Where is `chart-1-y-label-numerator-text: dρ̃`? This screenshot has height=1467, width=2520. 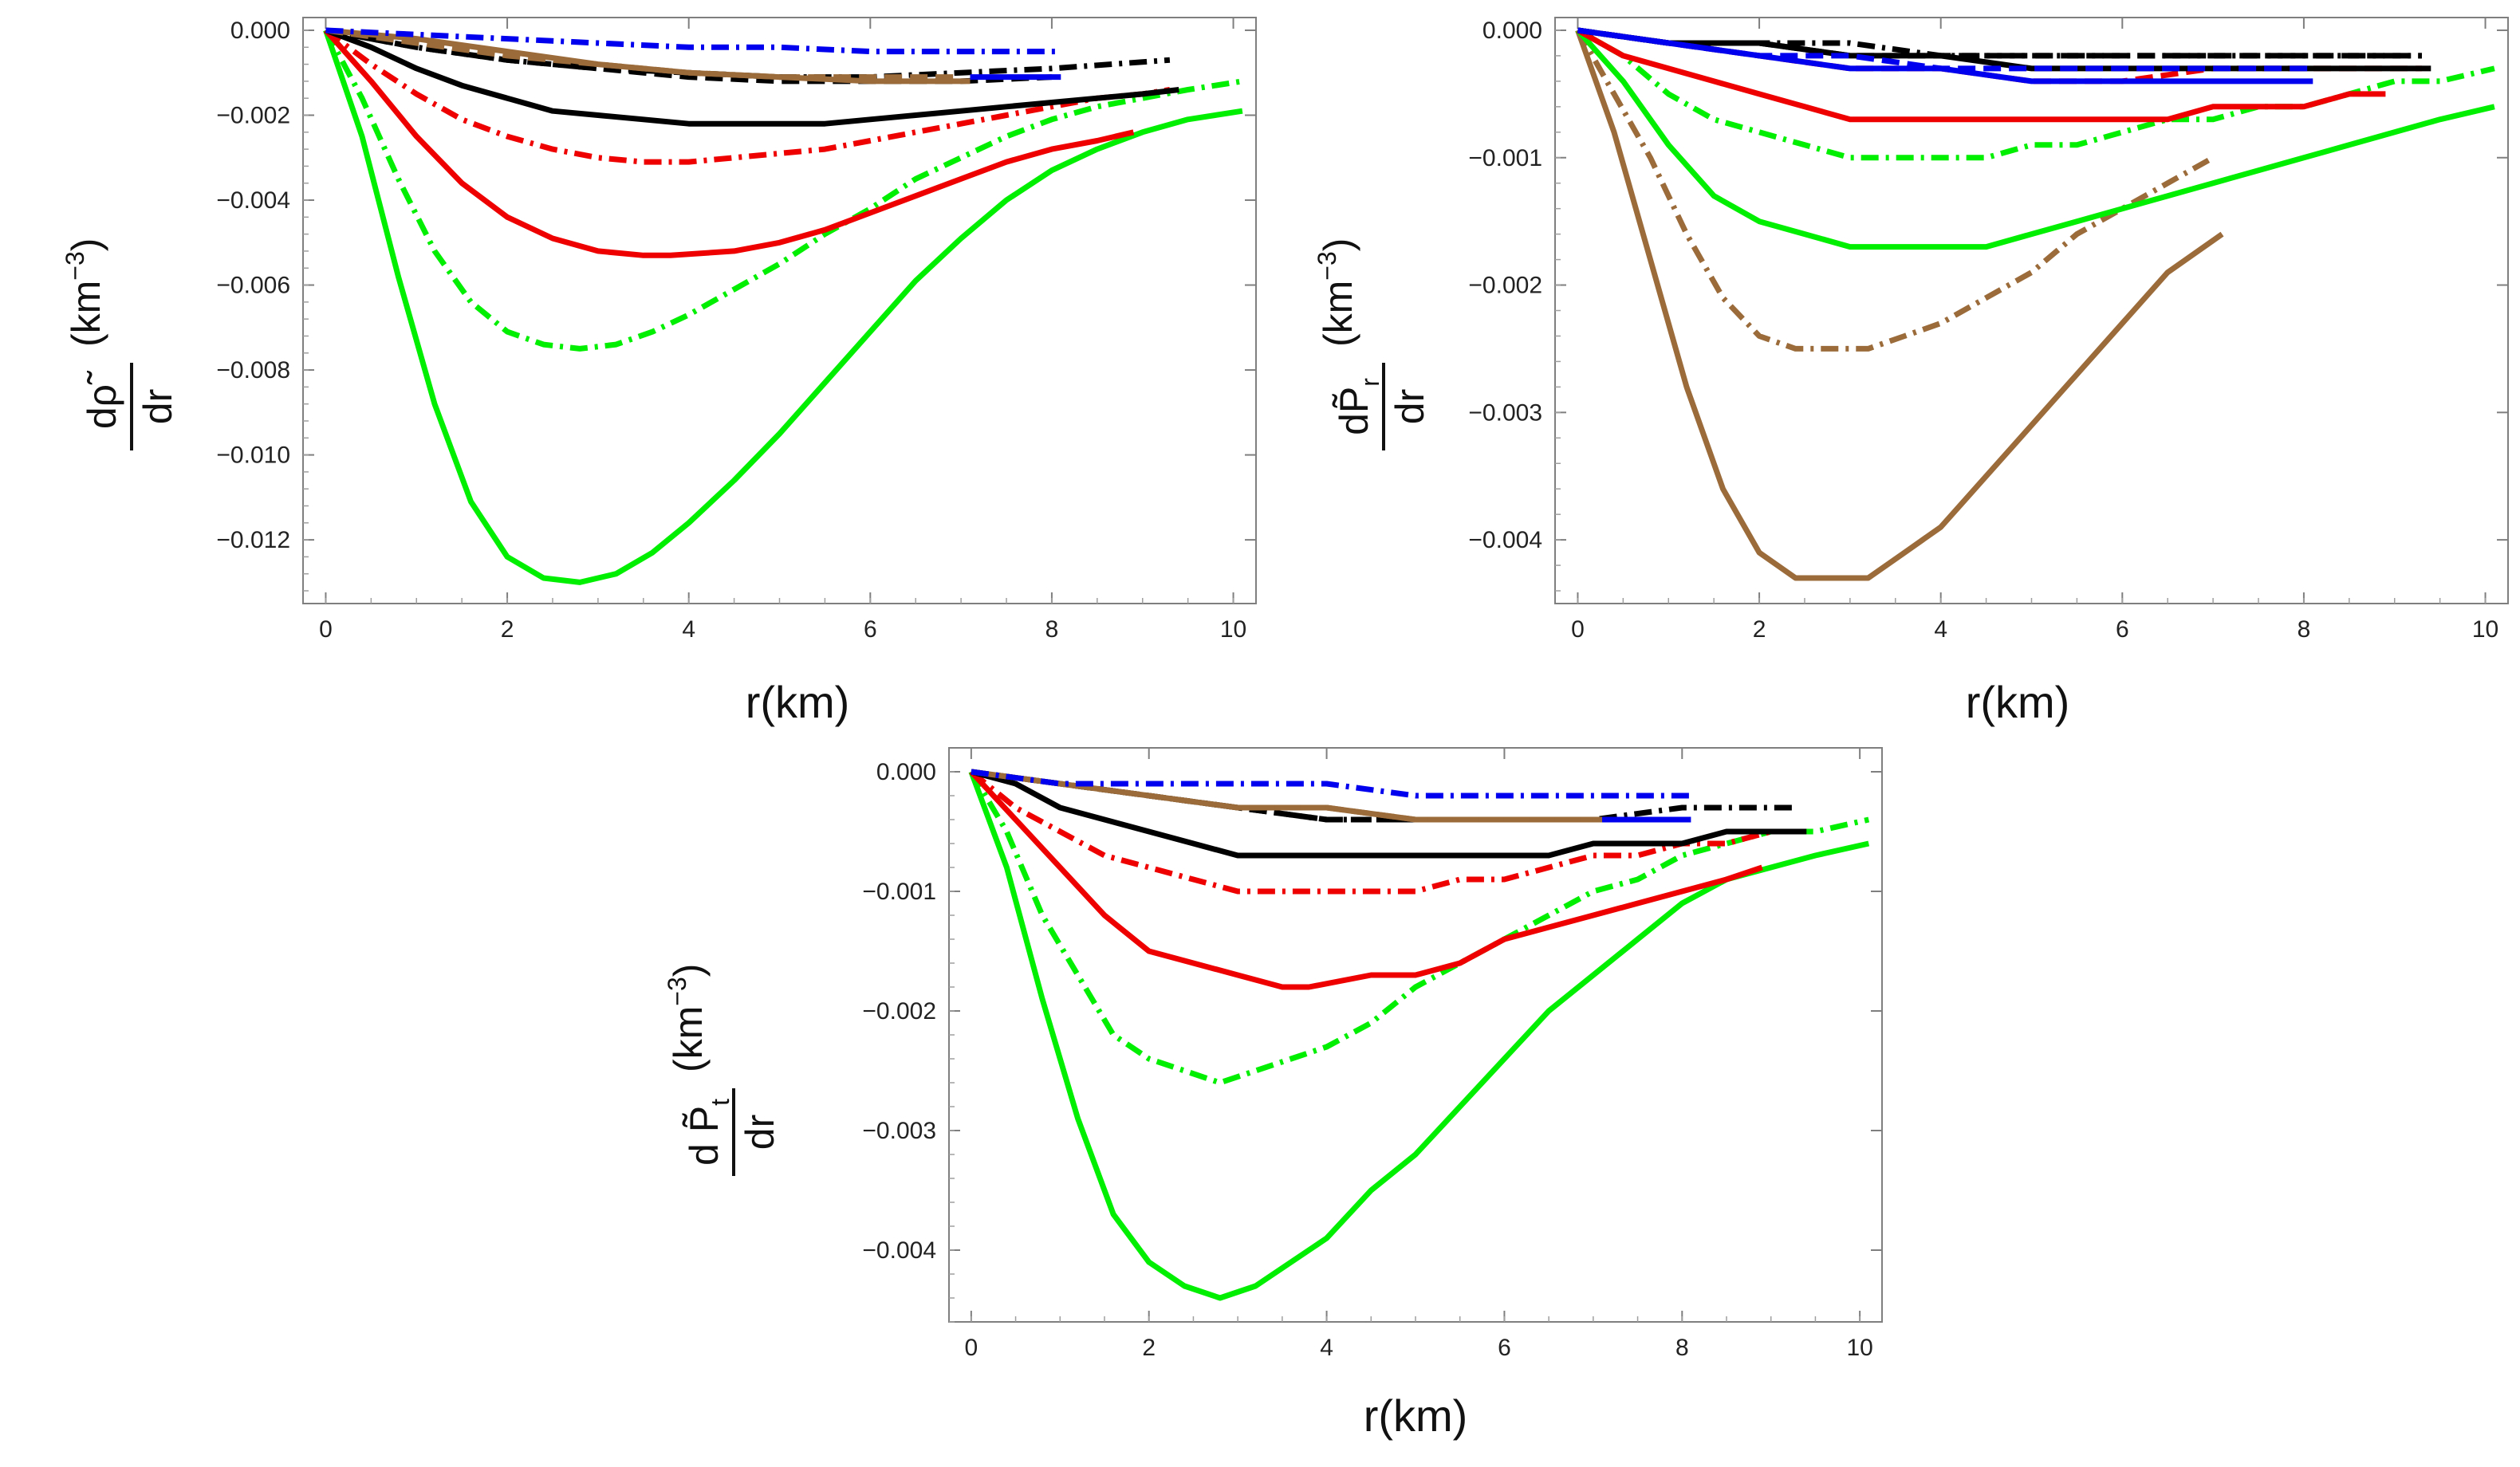 chart-1-y-label-numerator-text: dρ̃ is located at coordinates (102, 400).